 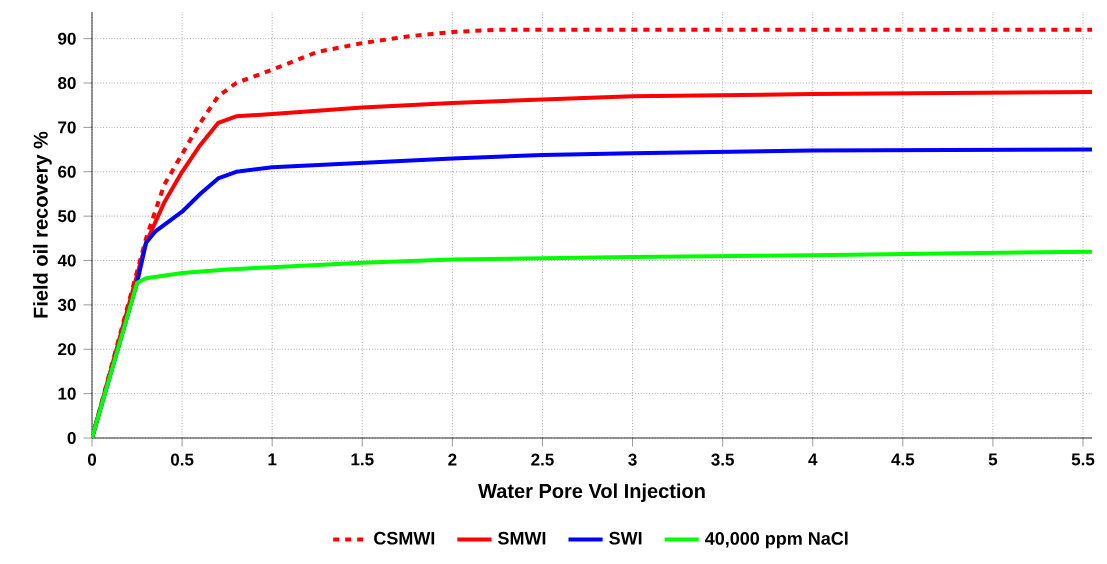 What do you see at coordinates (452, 459) in the screenshot?
I see `x-tick-label: 2` at bounding box center [452, 459].